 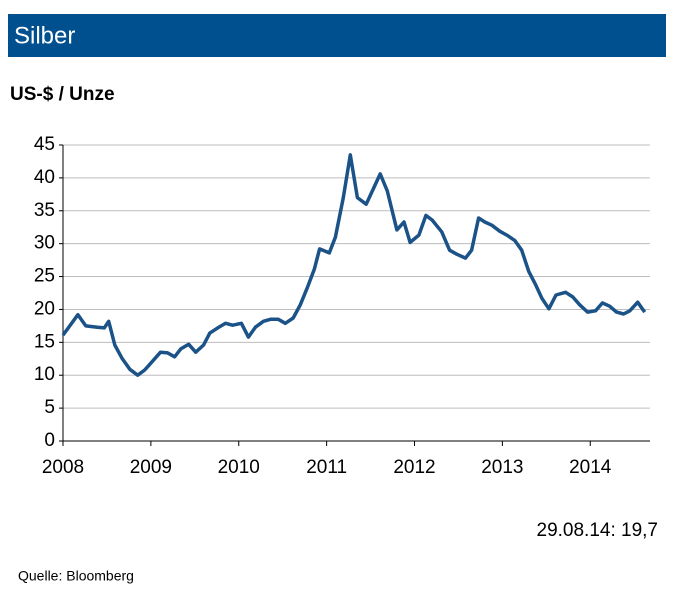 What do you see at coordinates (44, 35) in the screenshot?
I see `chart-title: Silber` at bounding box center [44, 35].